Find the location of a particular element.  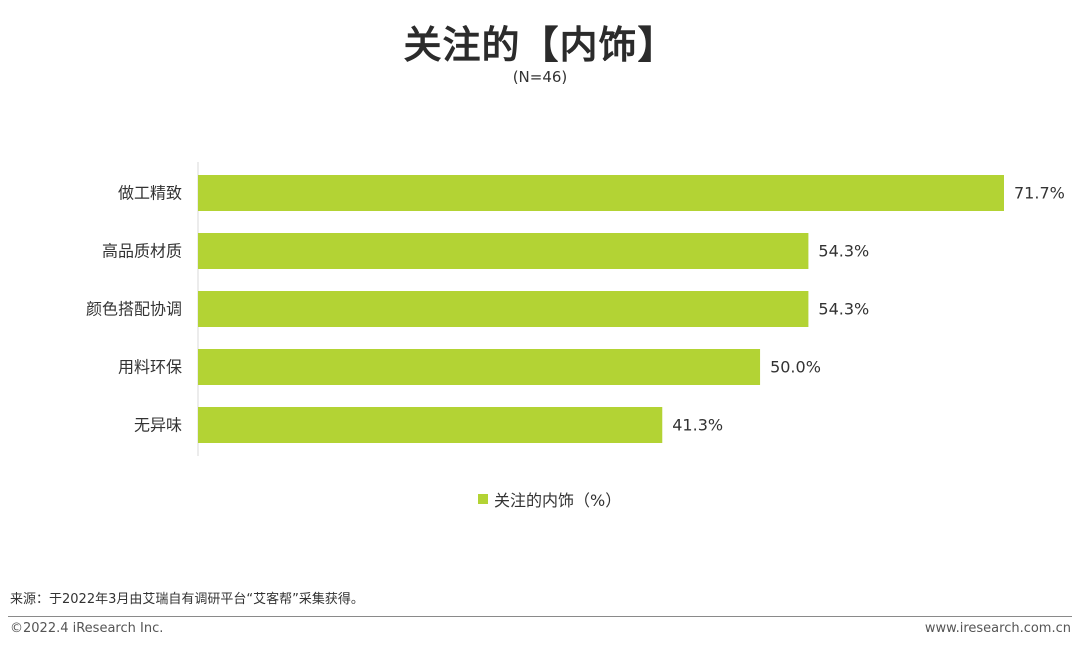

category-label: 高品质材质 is located at coordinates (142, 251).